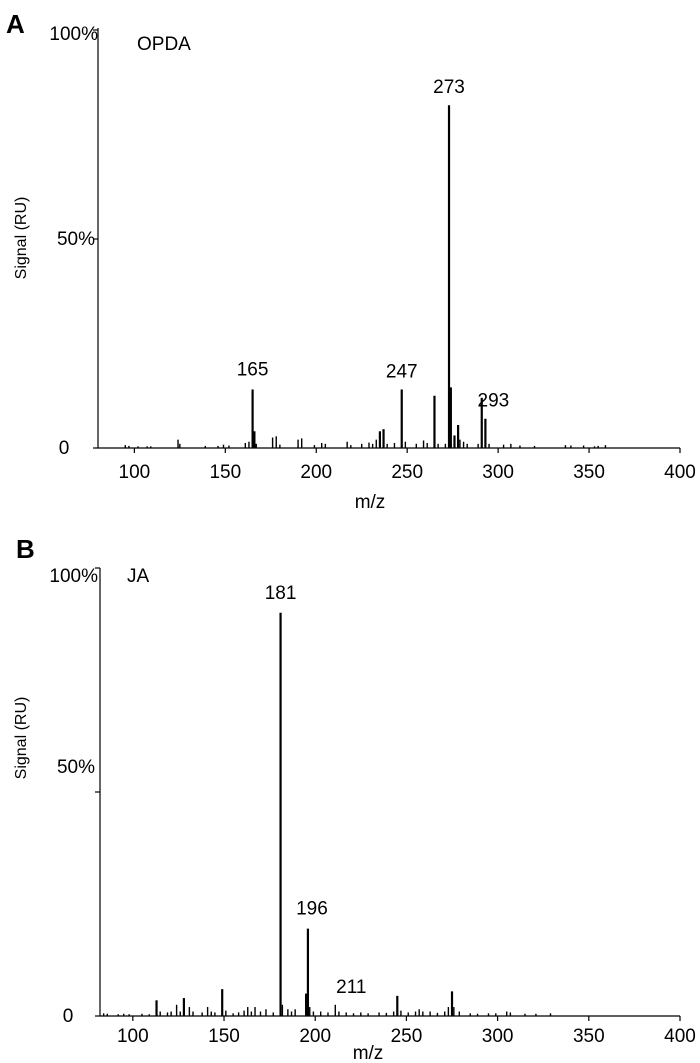 The image size is (700, 1063). I want to click on panel-a-peak-labels: 165 247 273 293, so click(373, 244).